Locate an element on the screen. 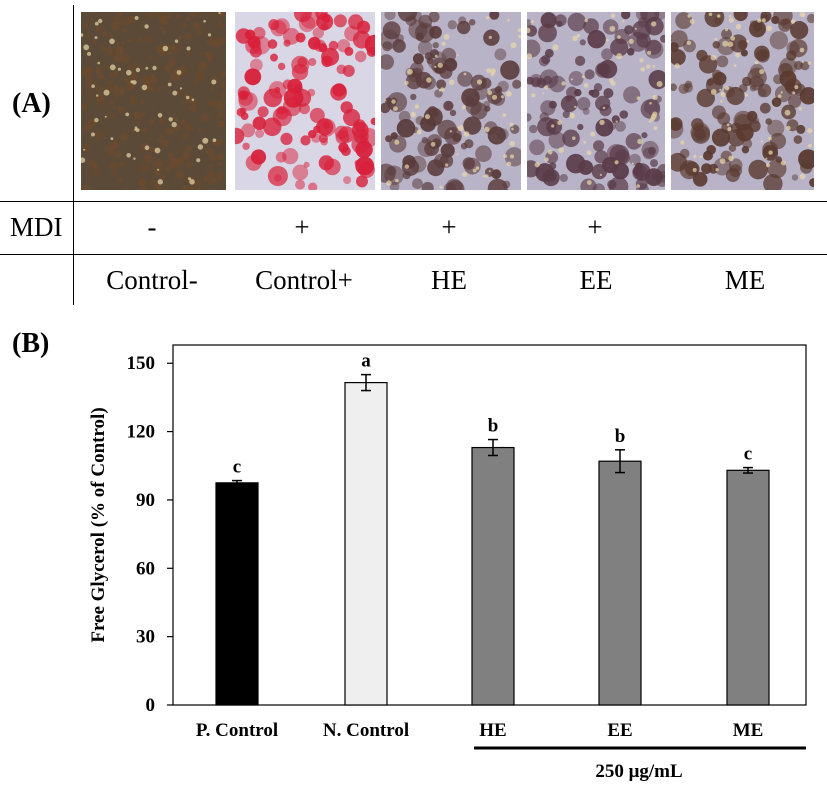 The image size is (827, 793). micrograph-he is located at coordinates (451, 101).